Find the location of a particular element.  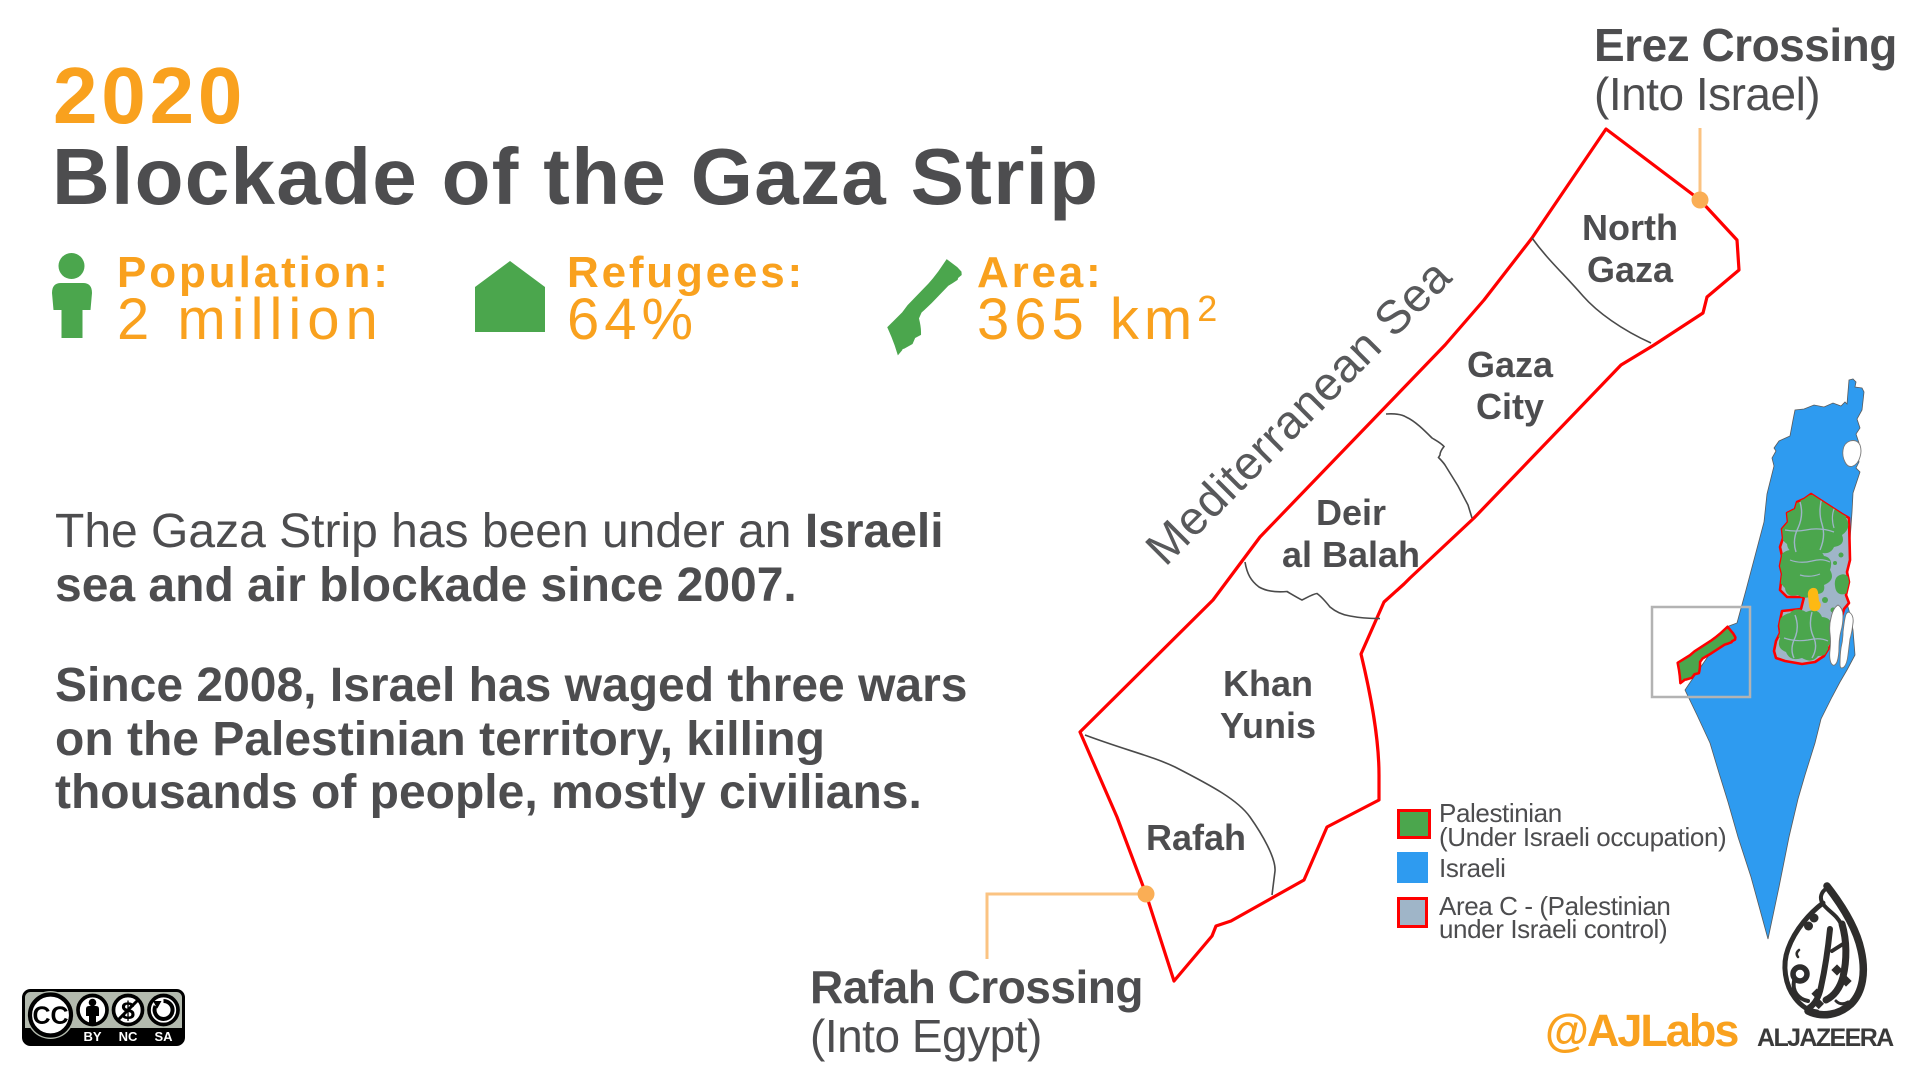

svg-text: CC is located at coordinates (50, 1016).